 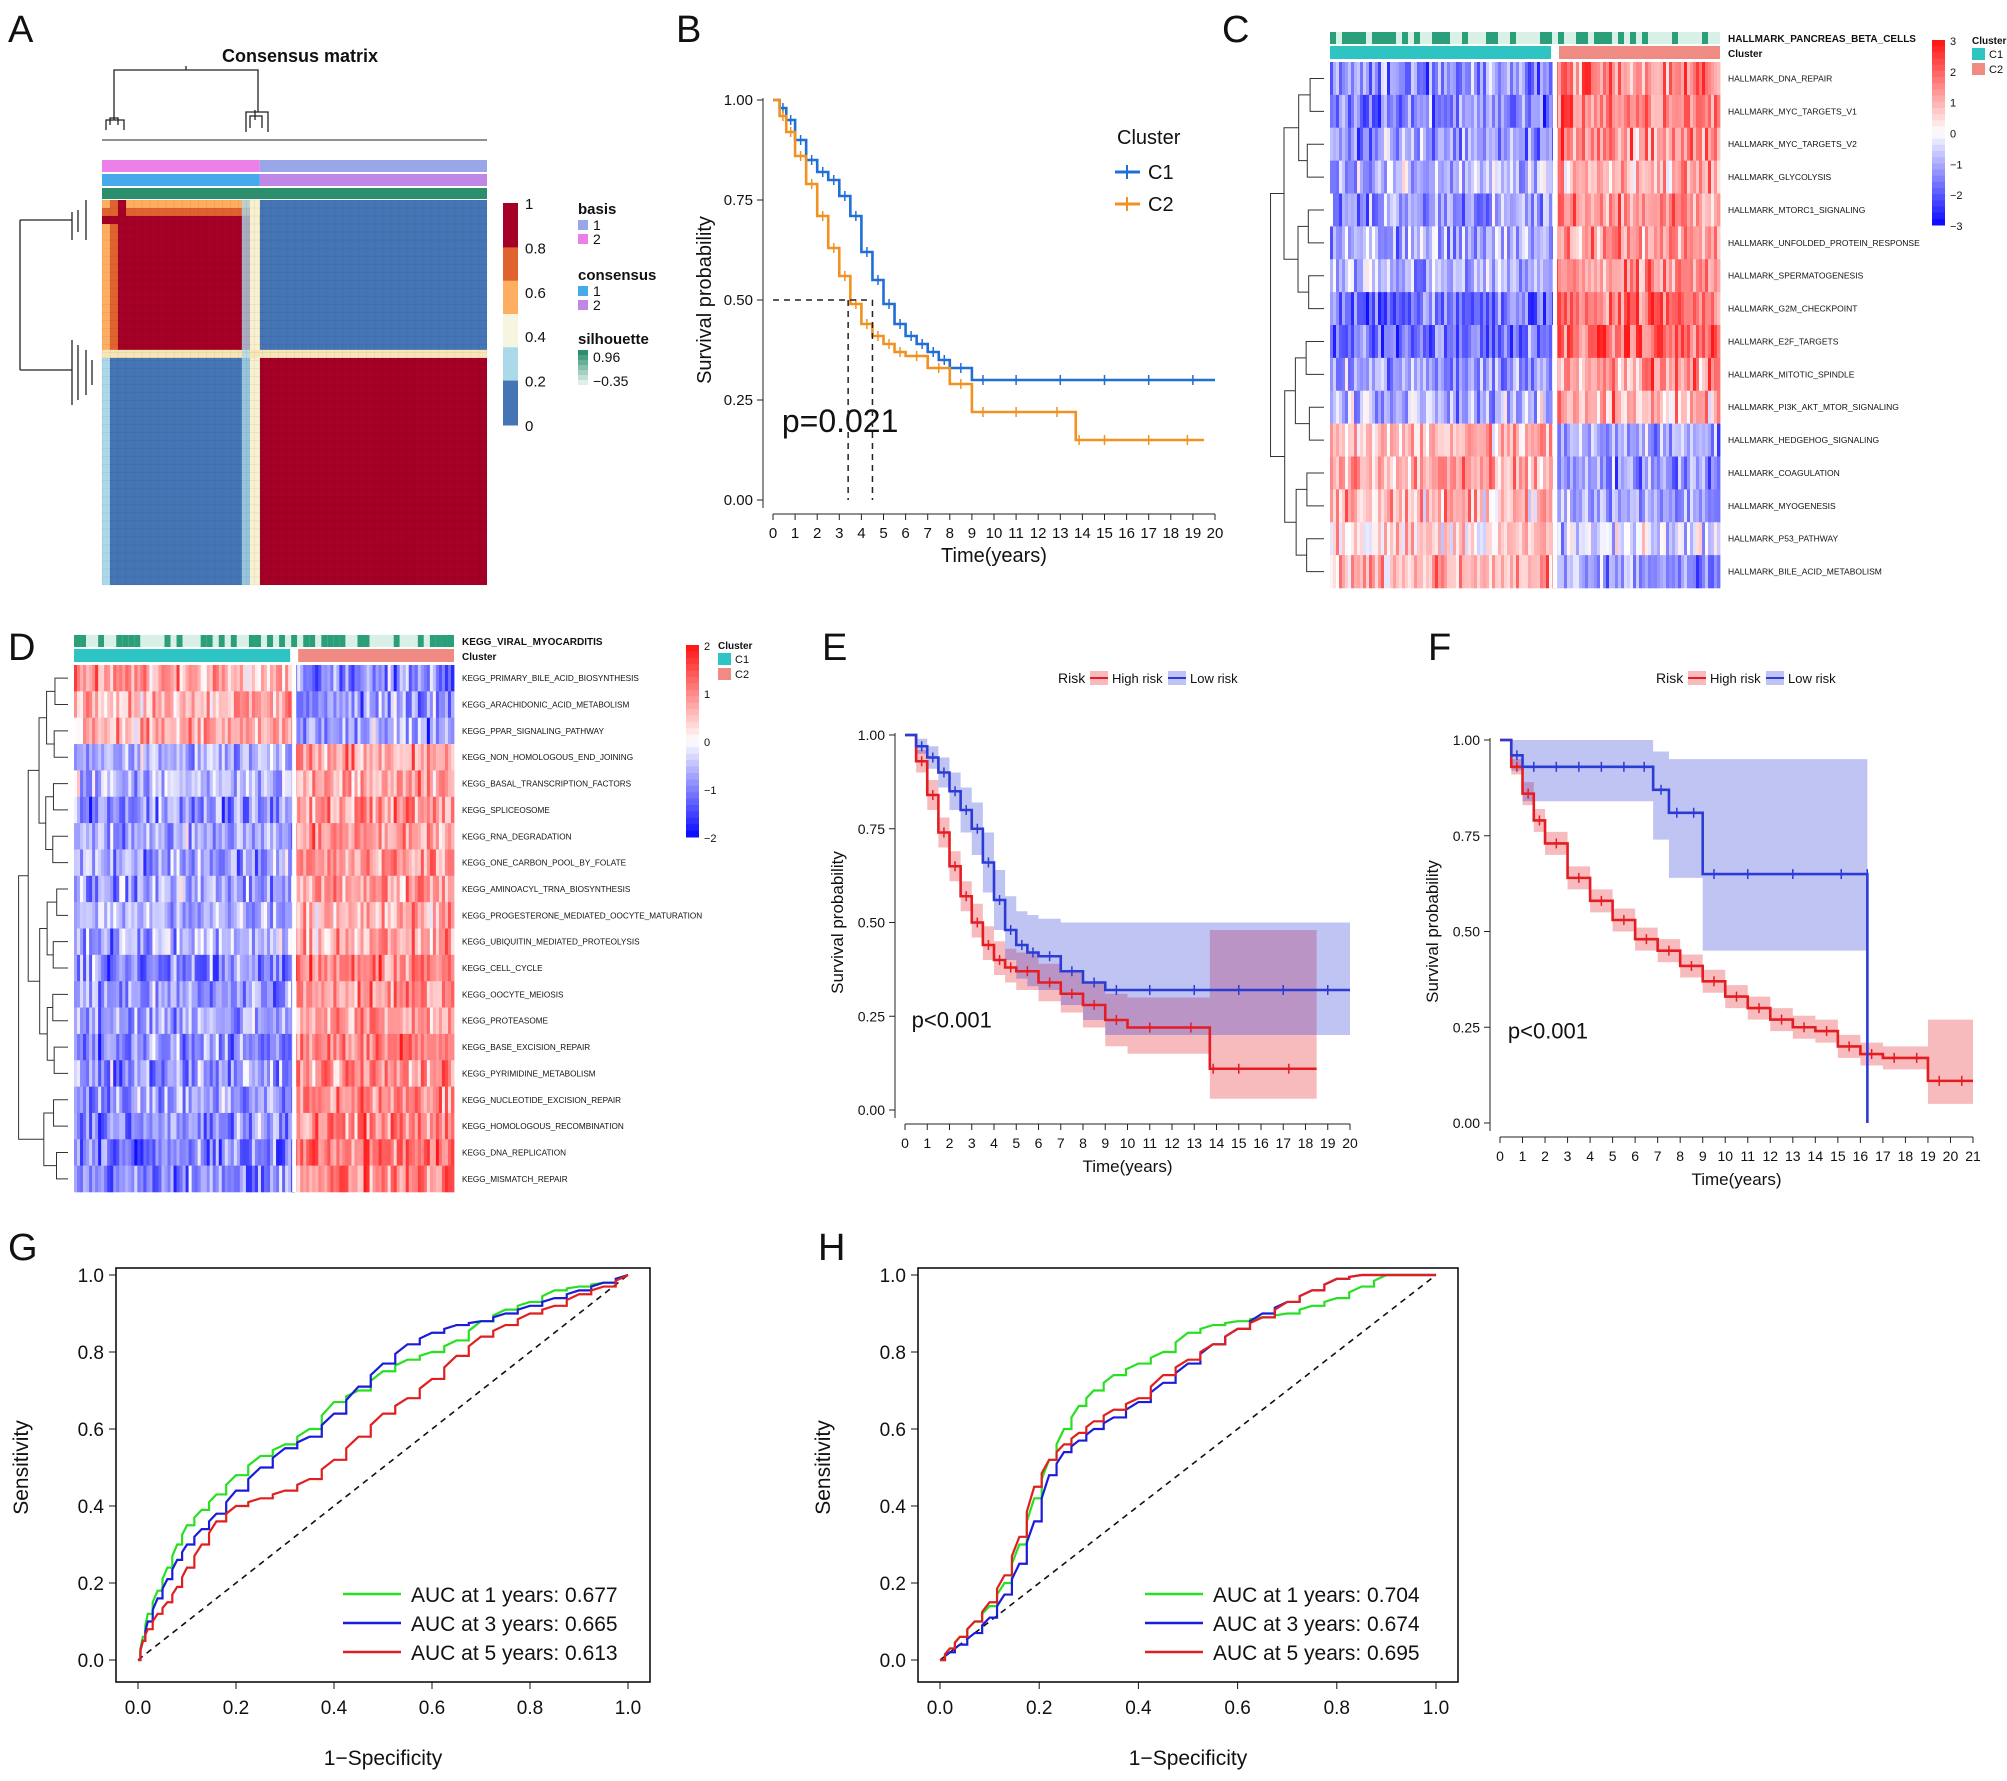 I want to click on cluster-legend-label-C2: C2, so click(x=1996, y=70).